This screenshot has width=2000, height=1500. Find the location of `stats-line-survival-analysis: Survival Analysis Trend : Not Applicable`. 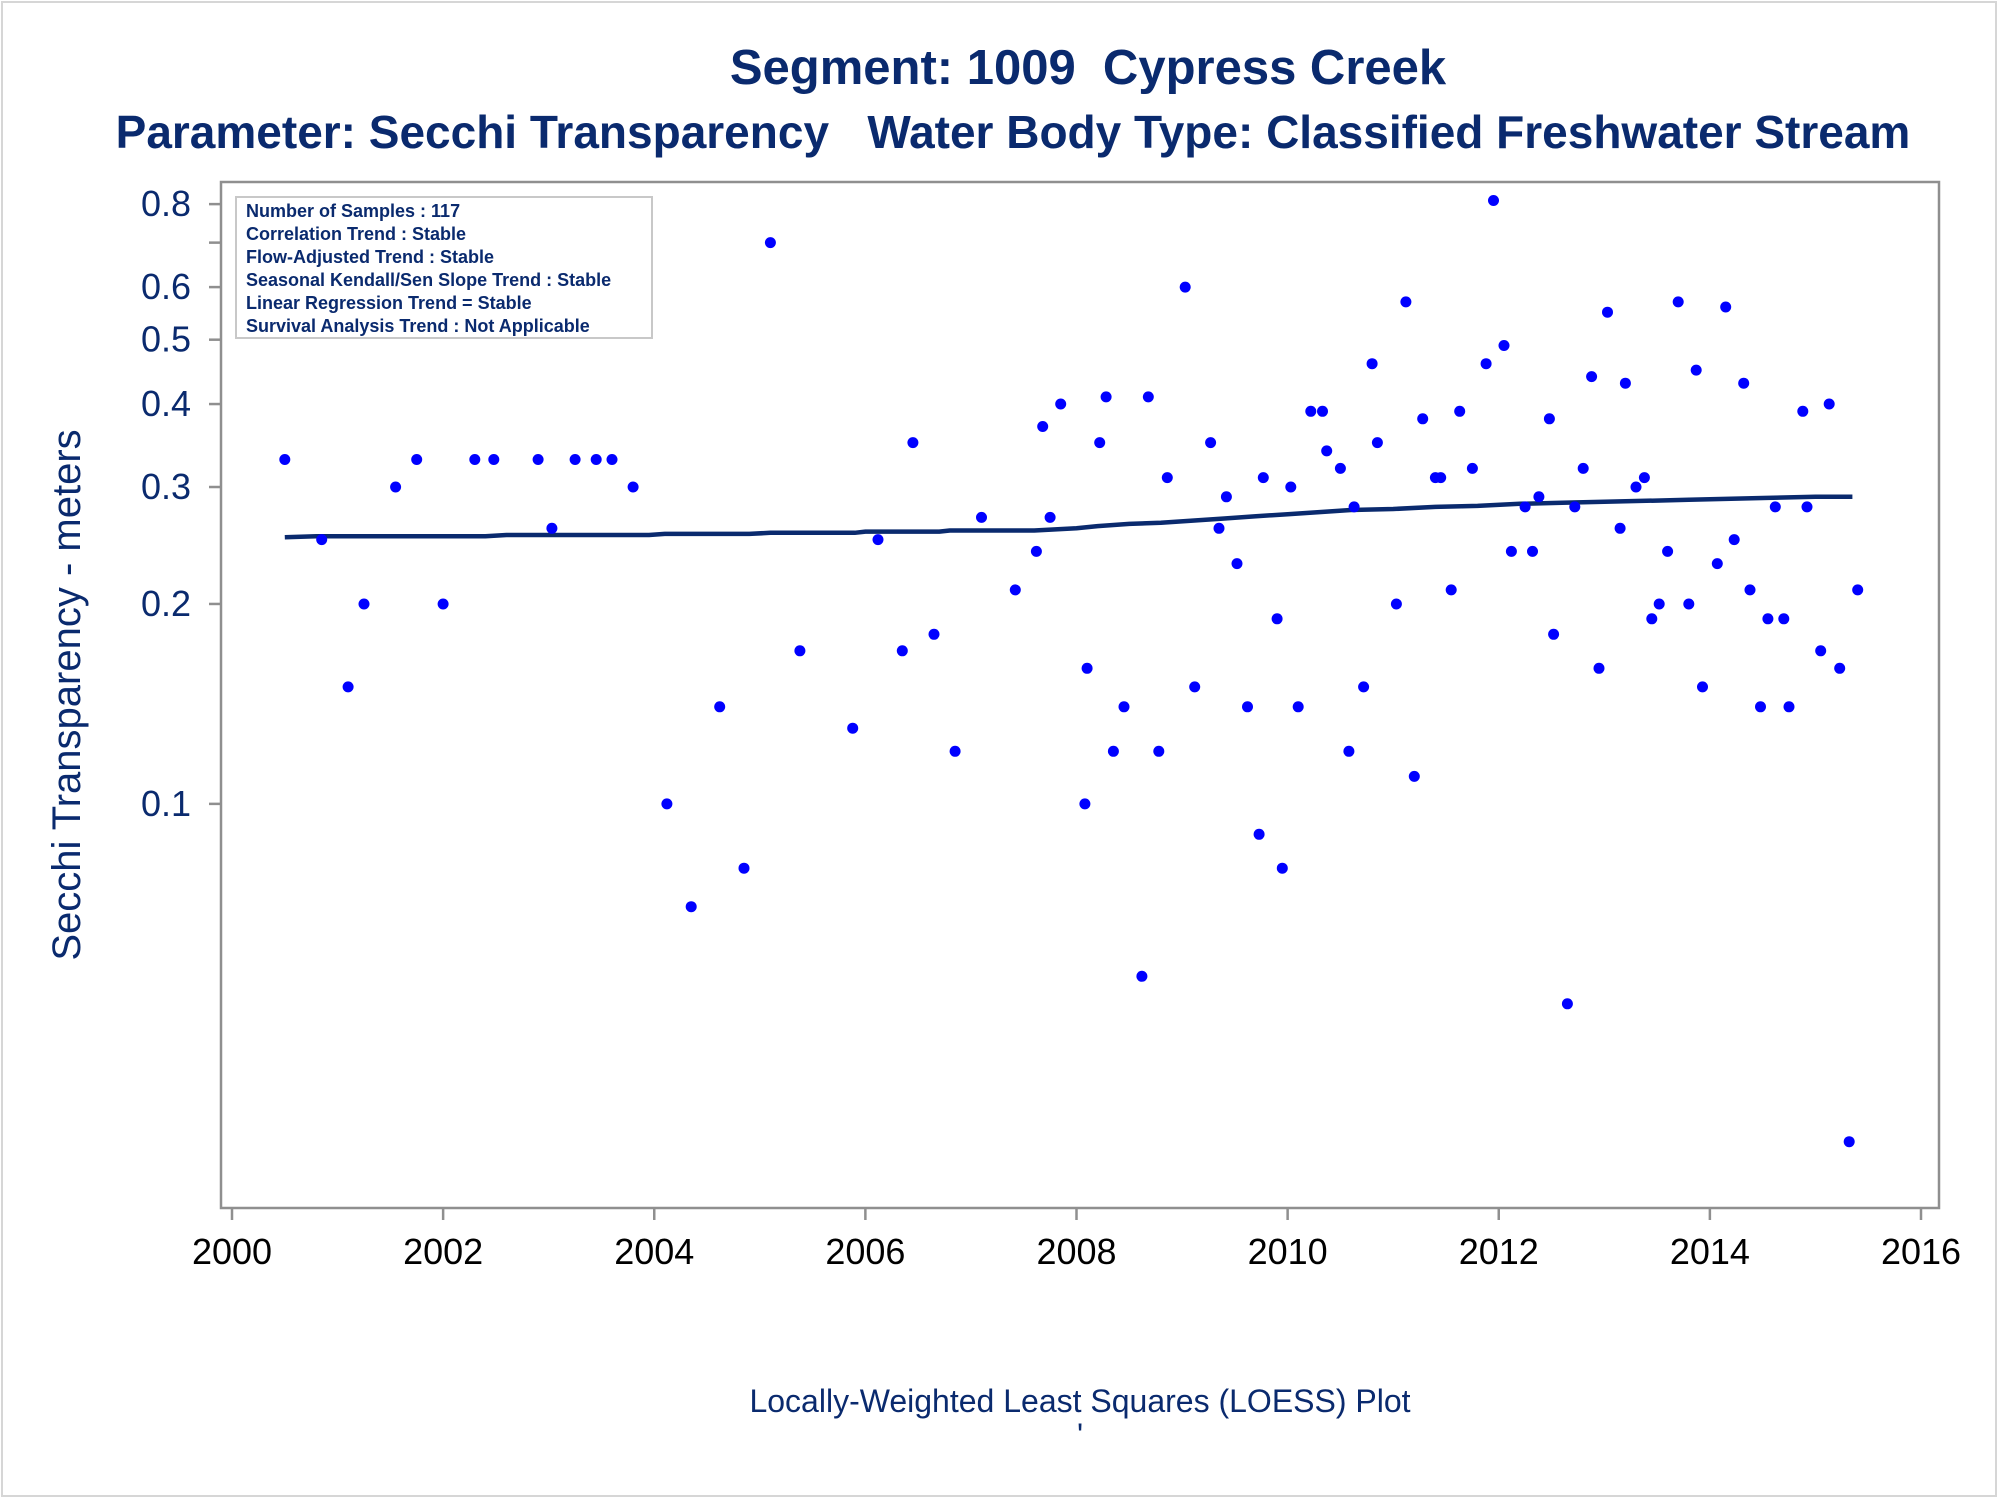

stats-line-survival-analysis: Survival Analysis Trend : Not Applicable is located at coordinates (418, 326).